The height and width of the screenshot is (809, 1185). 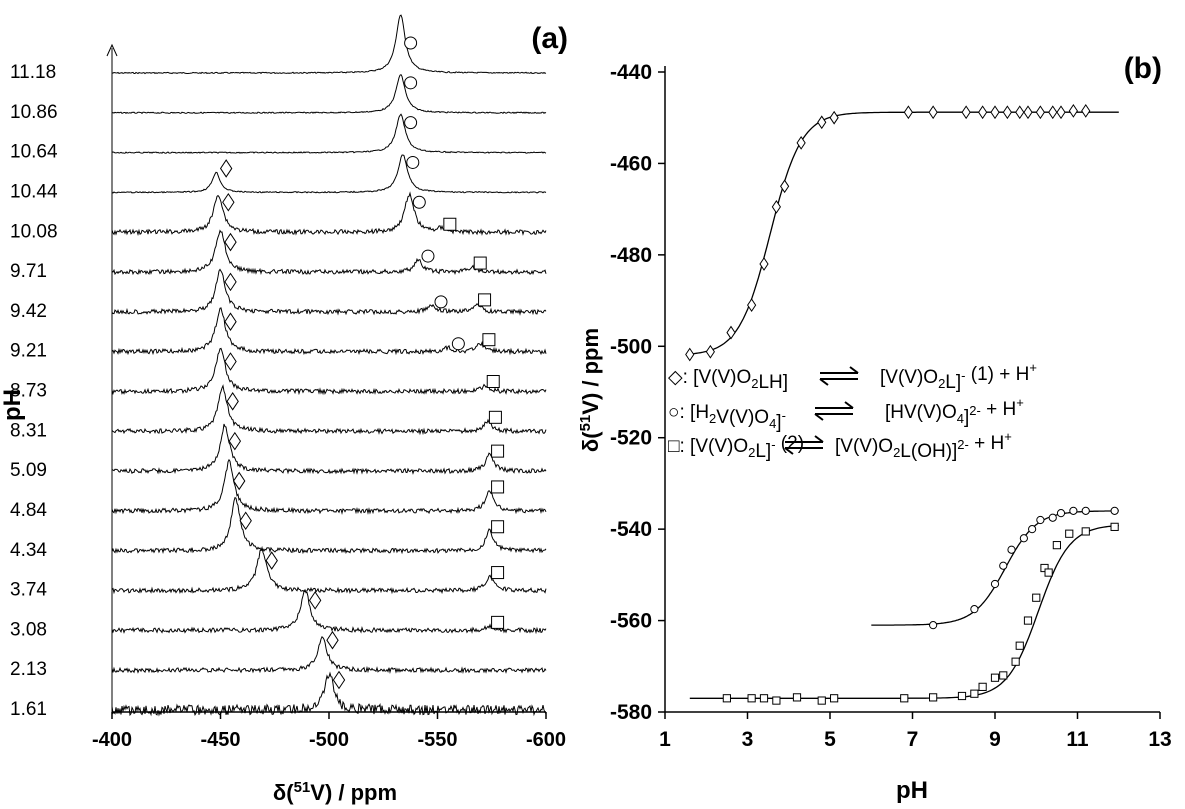 What do you see at coordinates (913, 739) in the screenshot?
I see `panel-b-x-tick-label: 7` at bounding box center [913, 739].